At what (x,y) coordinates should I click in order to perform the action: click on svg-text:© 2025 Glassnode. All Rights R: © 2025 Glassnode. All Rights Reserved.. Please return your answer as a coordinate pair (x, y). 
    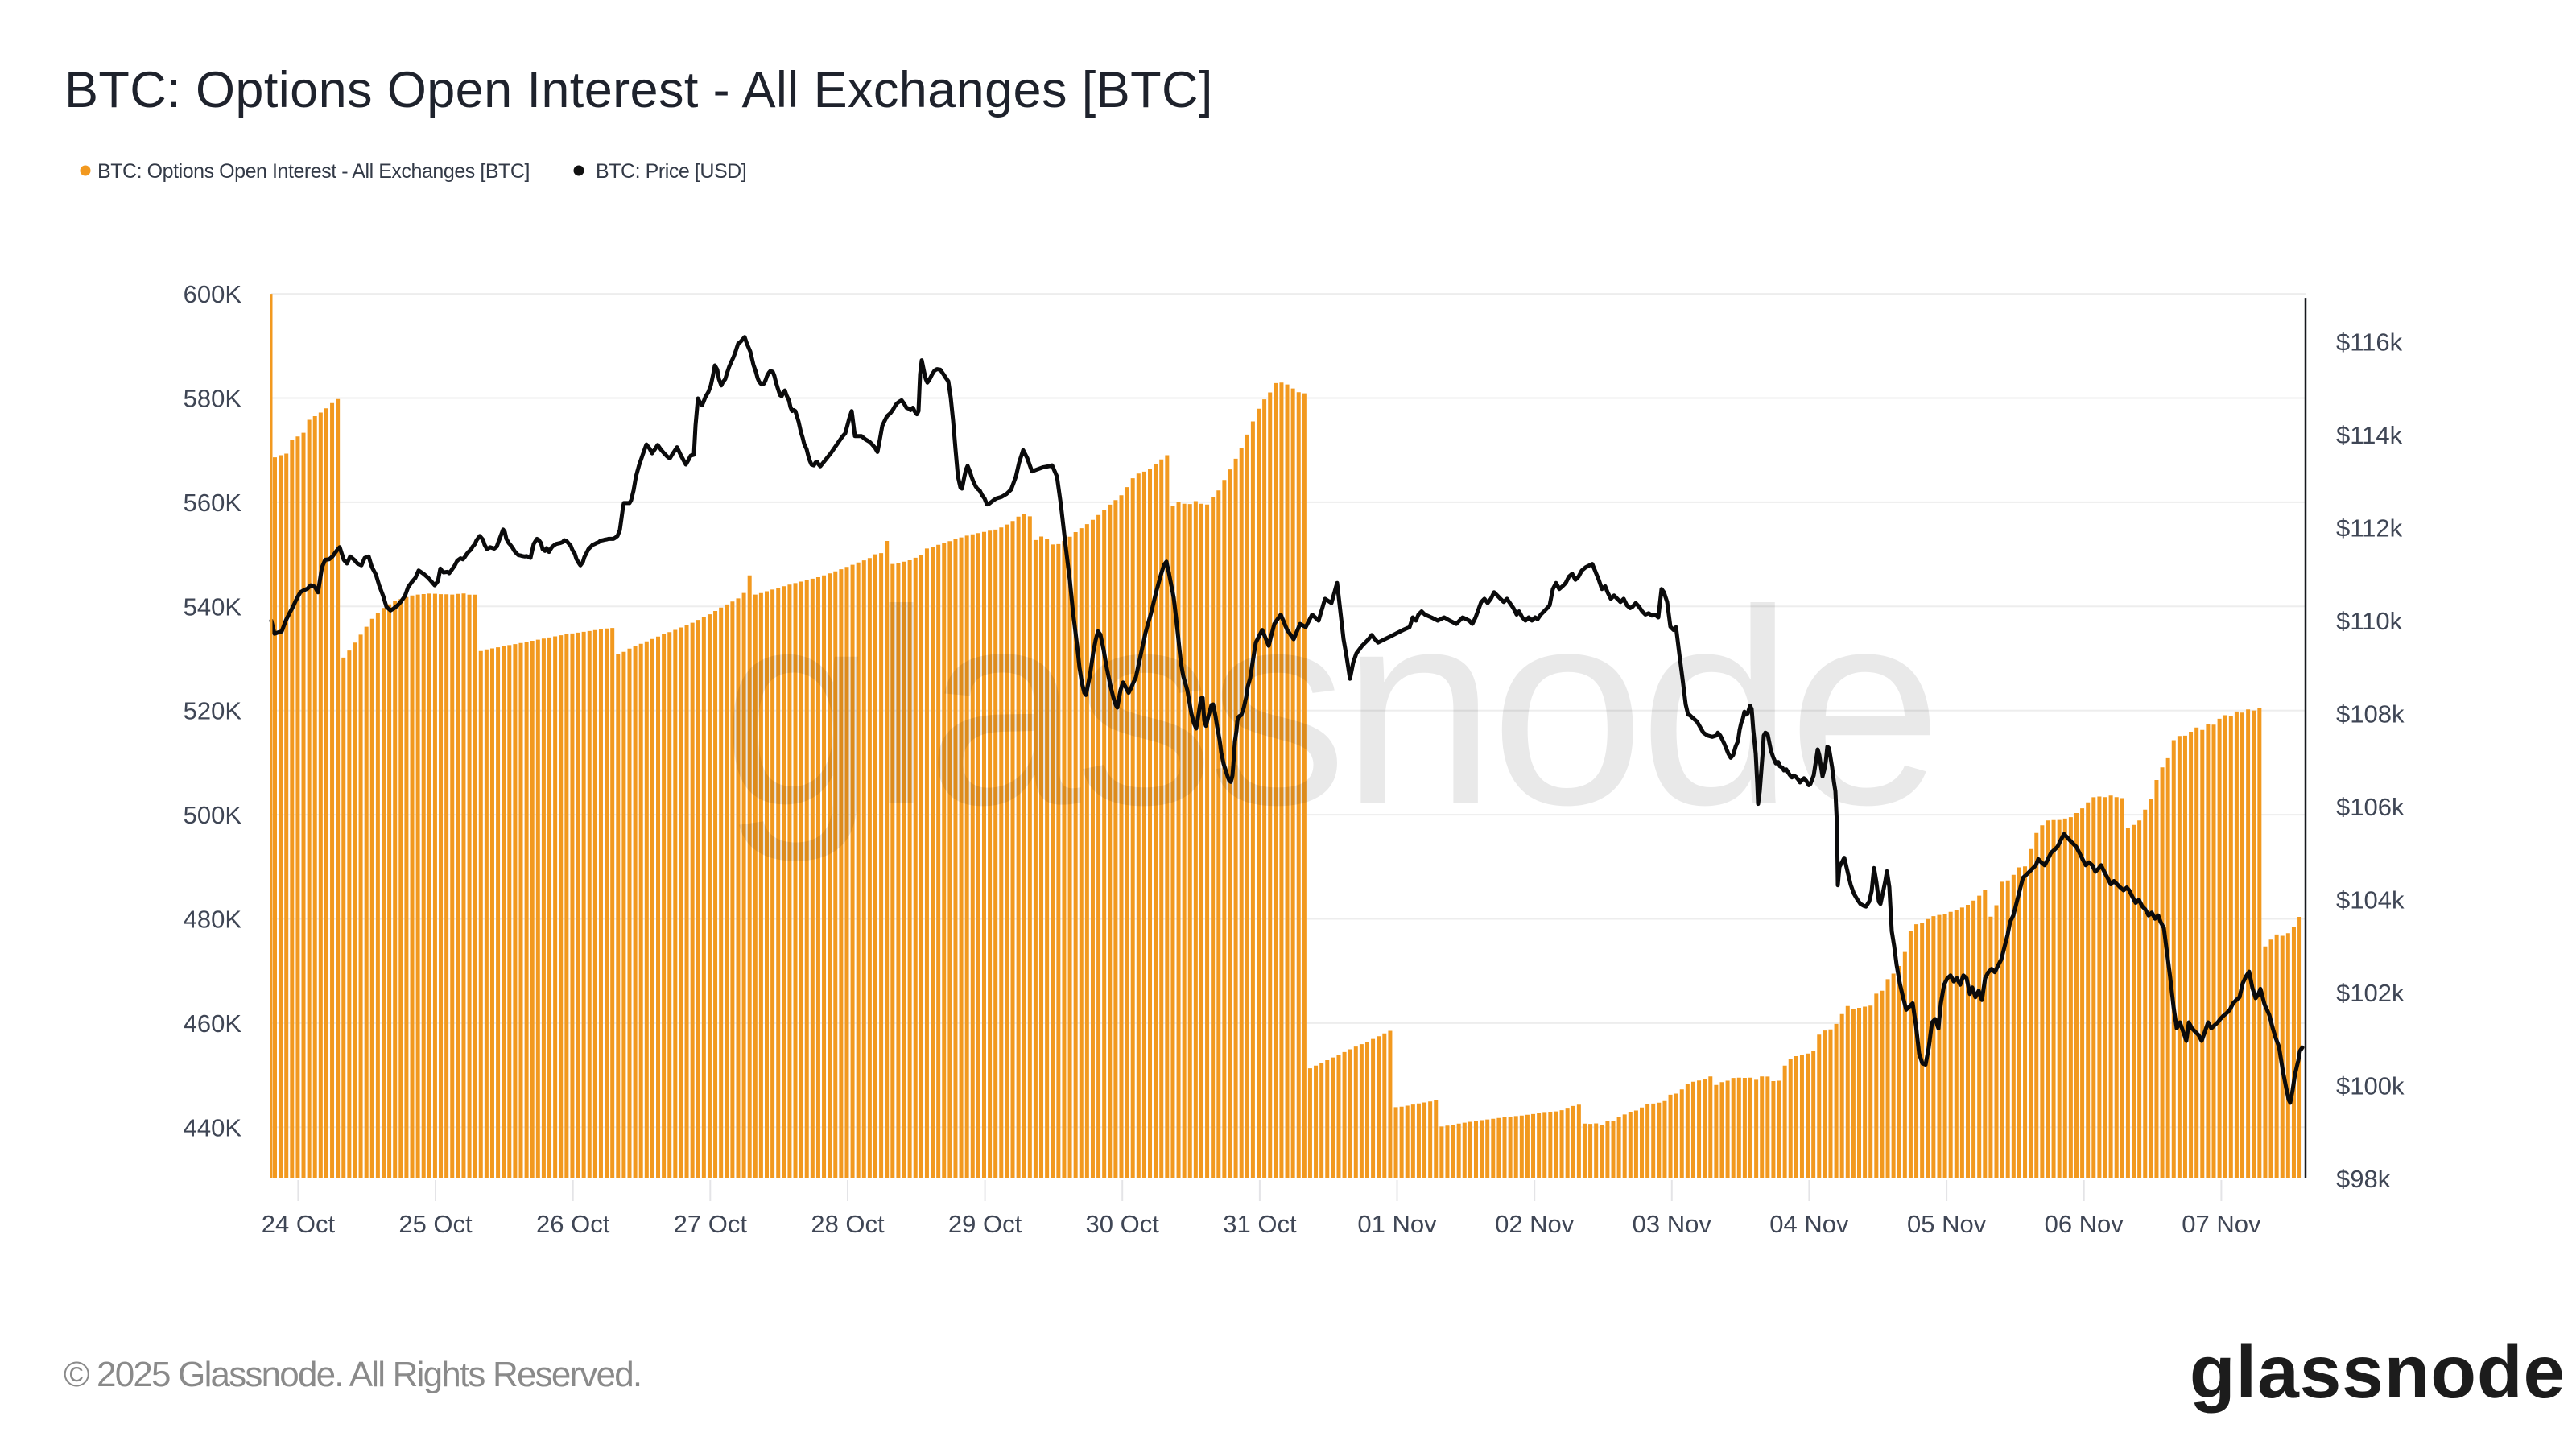
    Looking at the image, I should click on (352, 1374).